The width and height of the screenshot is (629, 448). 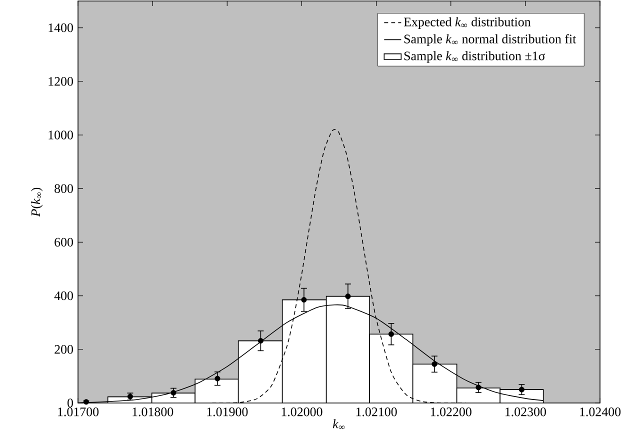 What do you see at coordinates (78, 412) in the screenshot?
I see `x-tick-label: 1.01700` at bounding box center [78, 412].